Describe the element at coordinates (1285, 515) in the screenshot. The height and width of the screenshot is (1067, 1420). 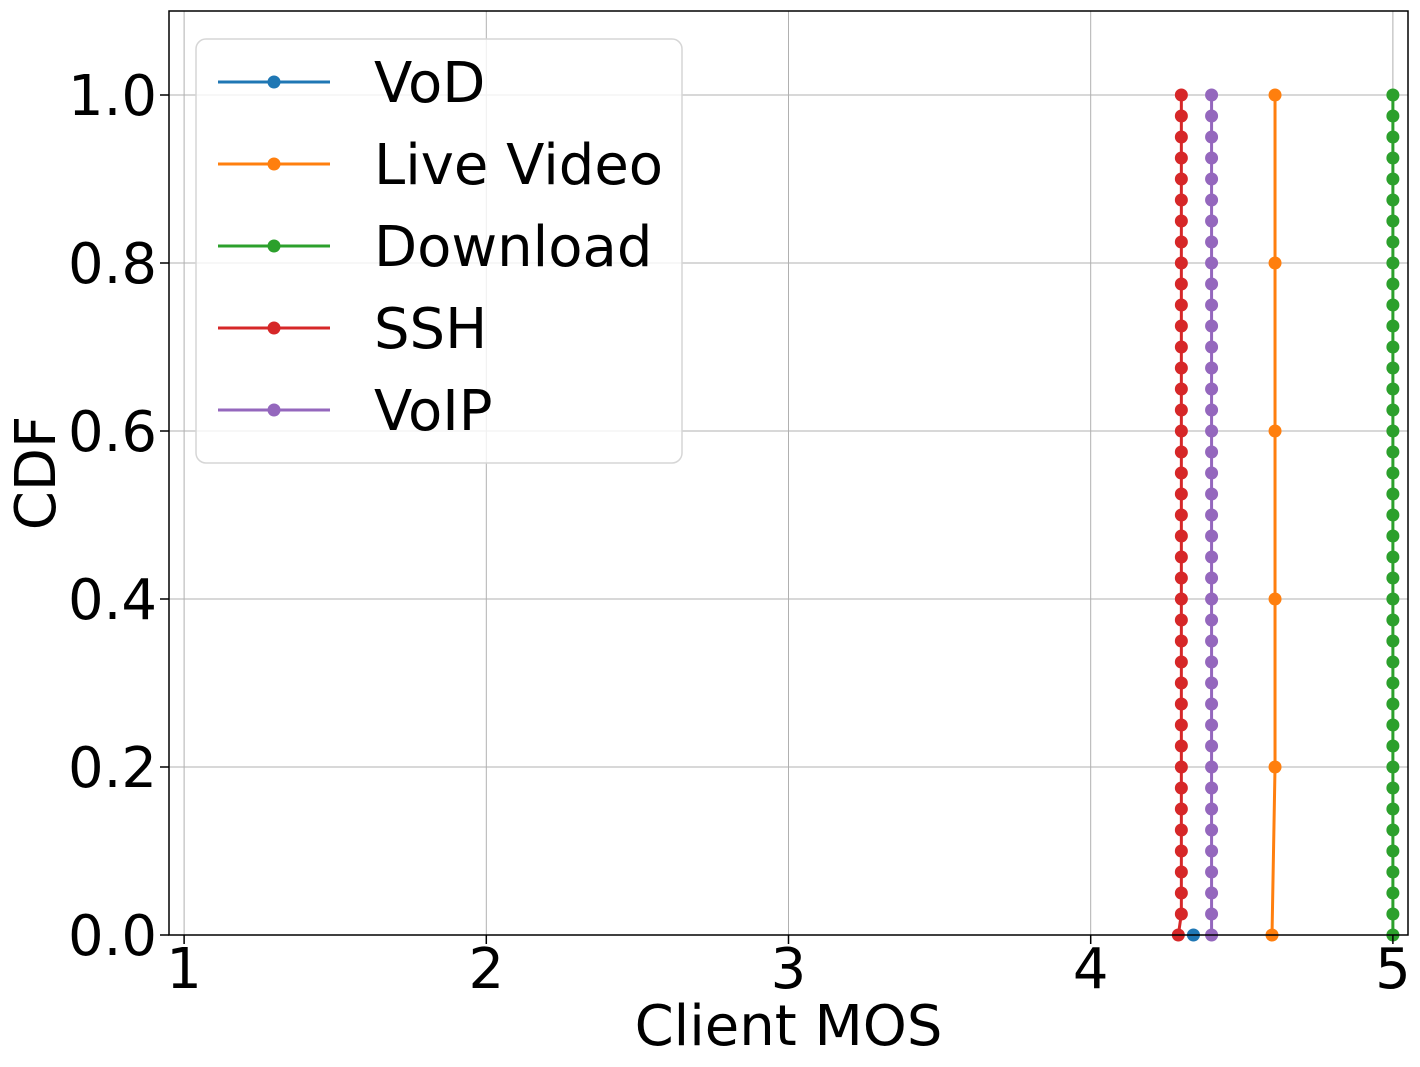
I see `series-layer` at that location.